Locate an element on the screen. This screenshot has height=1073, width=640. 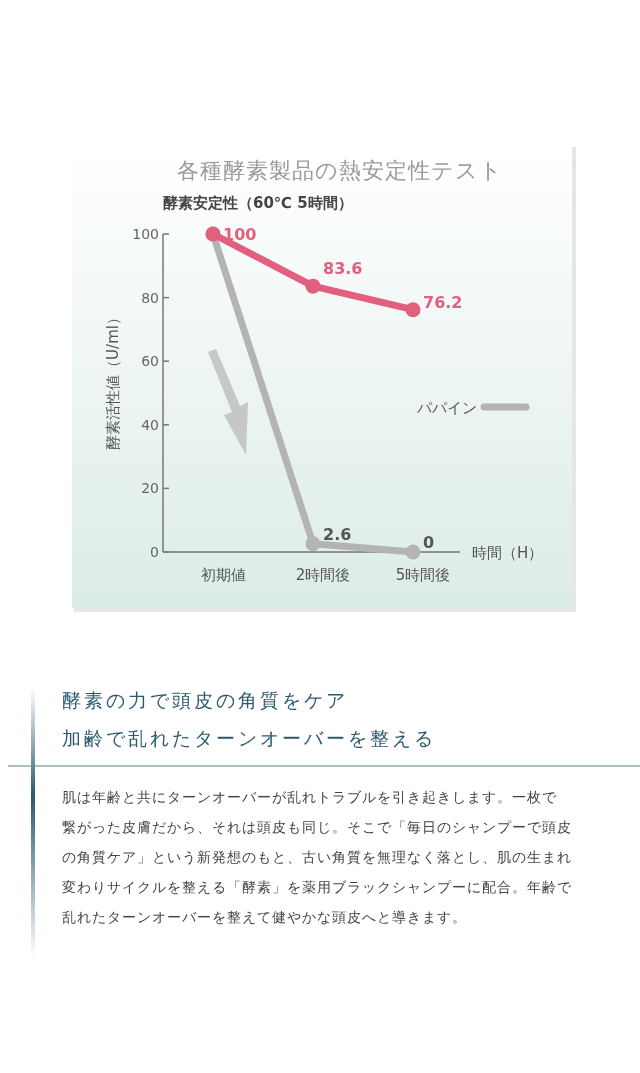
y-axis-title: 酵素活性値（U/ml） is located at coordinates (113, 380).